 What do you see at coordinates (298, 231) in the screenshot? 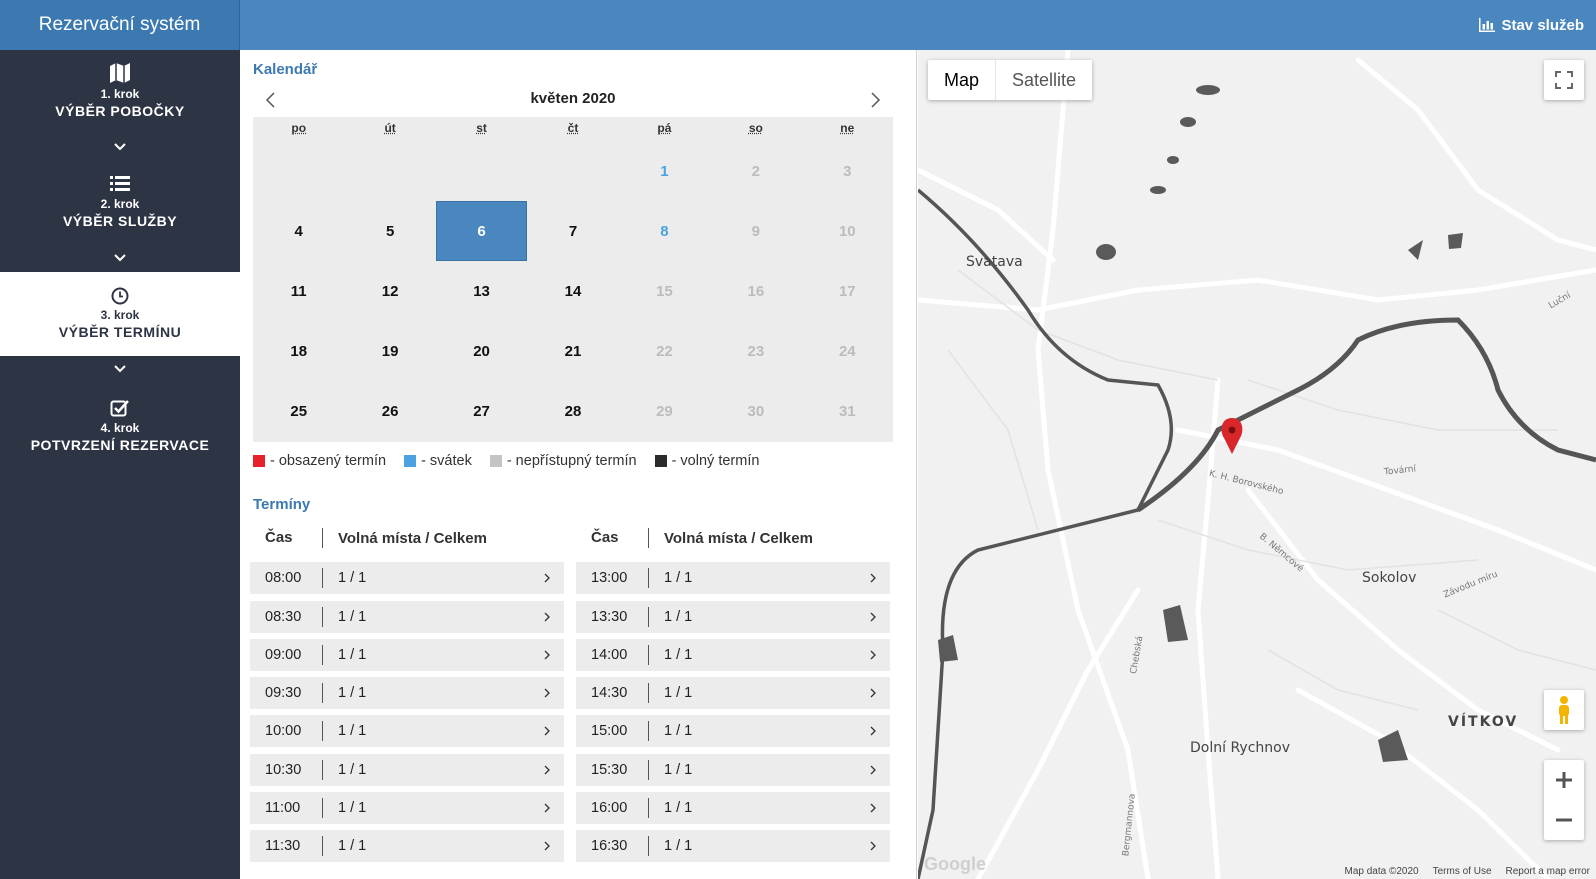
I see `calendar-day: 4` at bounding box center [298, 231].